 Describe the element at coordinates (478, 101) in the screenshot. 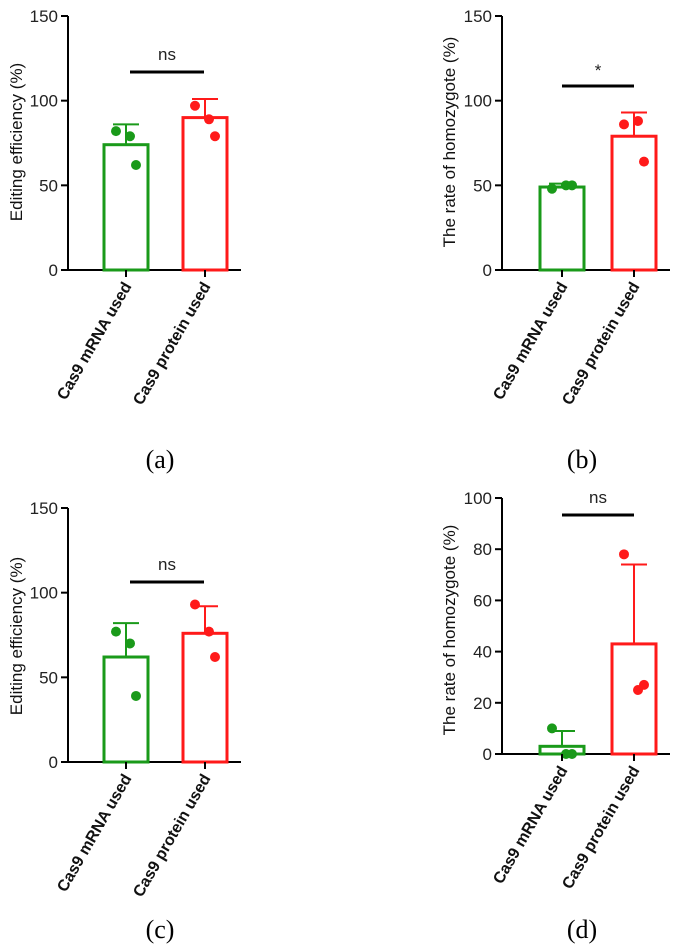

I see `y-tick-label-b: 100` at that location.